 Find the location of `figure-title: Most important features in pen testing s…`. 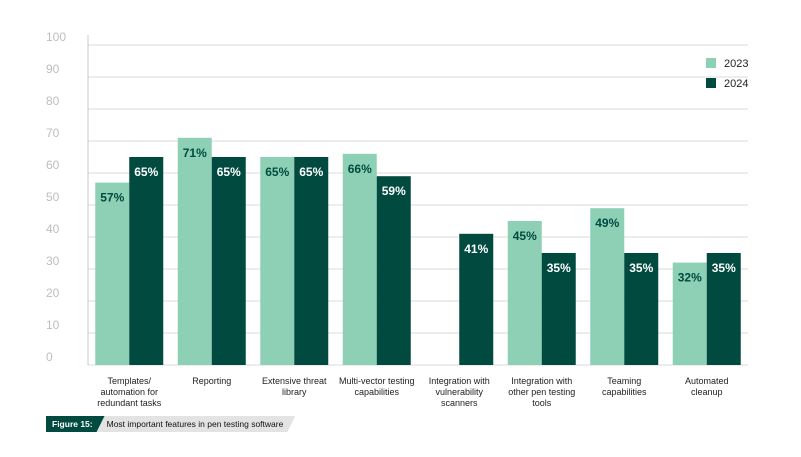

figure-title: Most important features in pen testing s… is located at coordinates (196, 424).